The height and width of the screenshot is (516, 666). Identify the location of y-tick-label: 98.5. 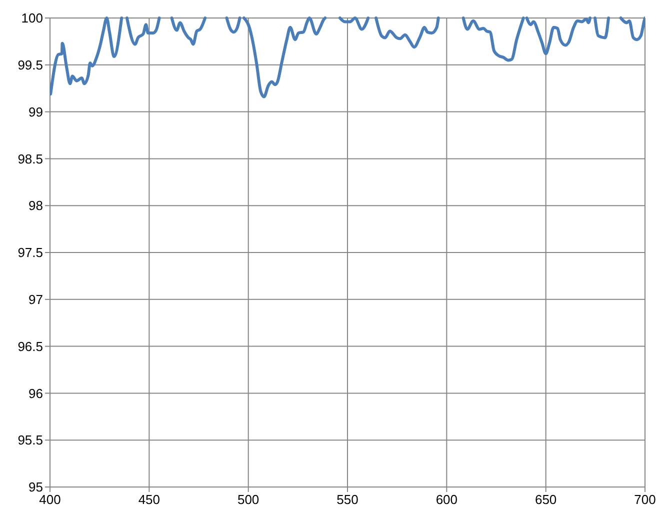
(30, 158).